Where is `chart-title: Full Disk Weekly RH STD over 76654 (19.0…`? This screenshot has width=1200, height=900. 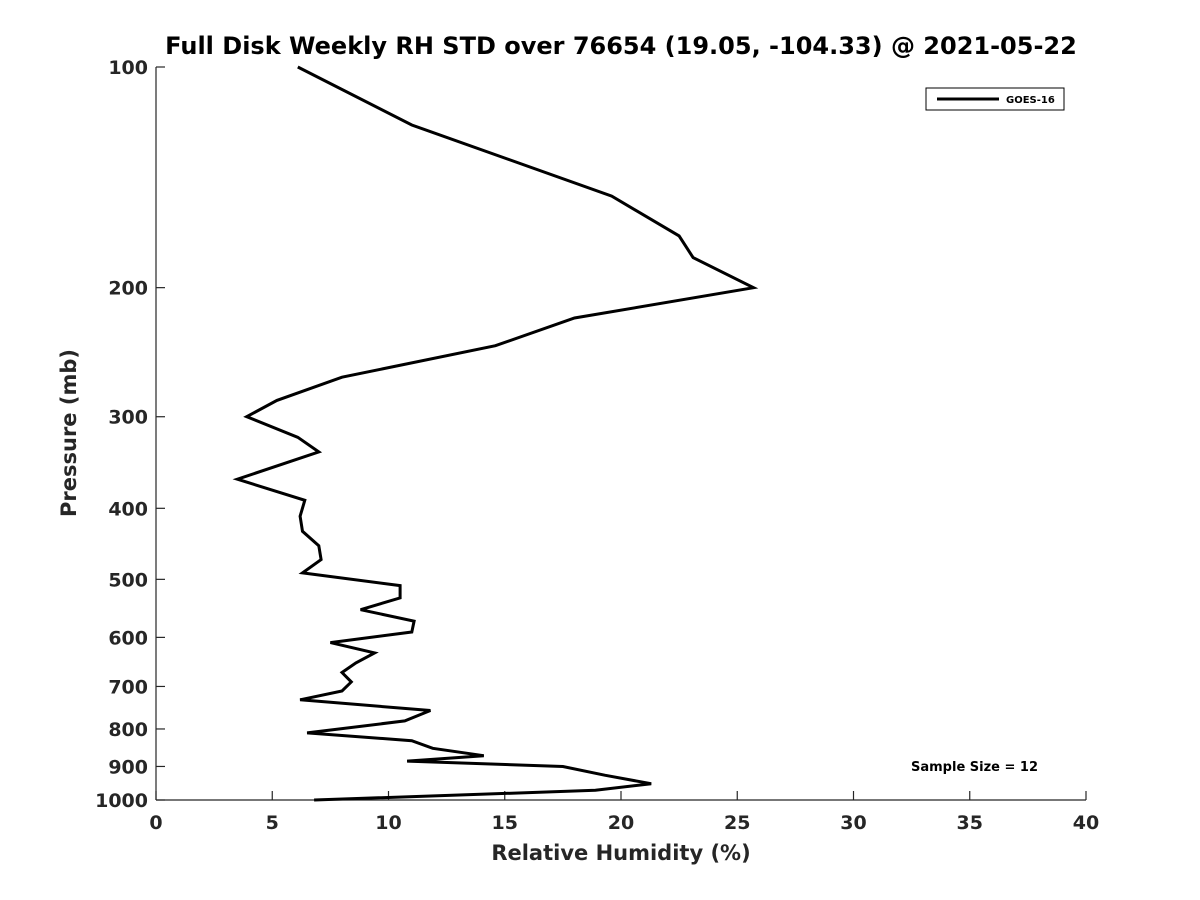
chart-title: Full Disk Weekly RH STD over 76654 (19.0… is located at coordinates (621, 46).